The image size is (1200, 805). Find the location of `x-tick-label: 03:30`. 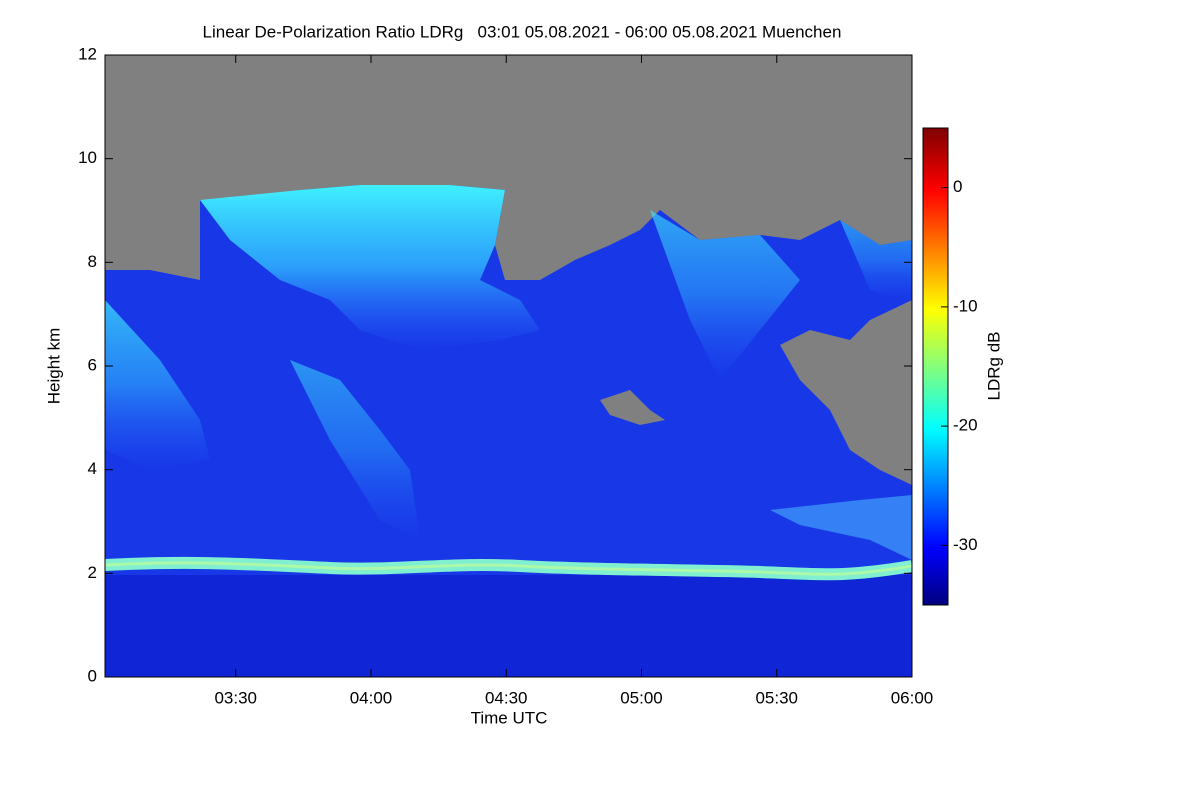

x-tick-label: 03:30 is located at coordinates (235, 697).